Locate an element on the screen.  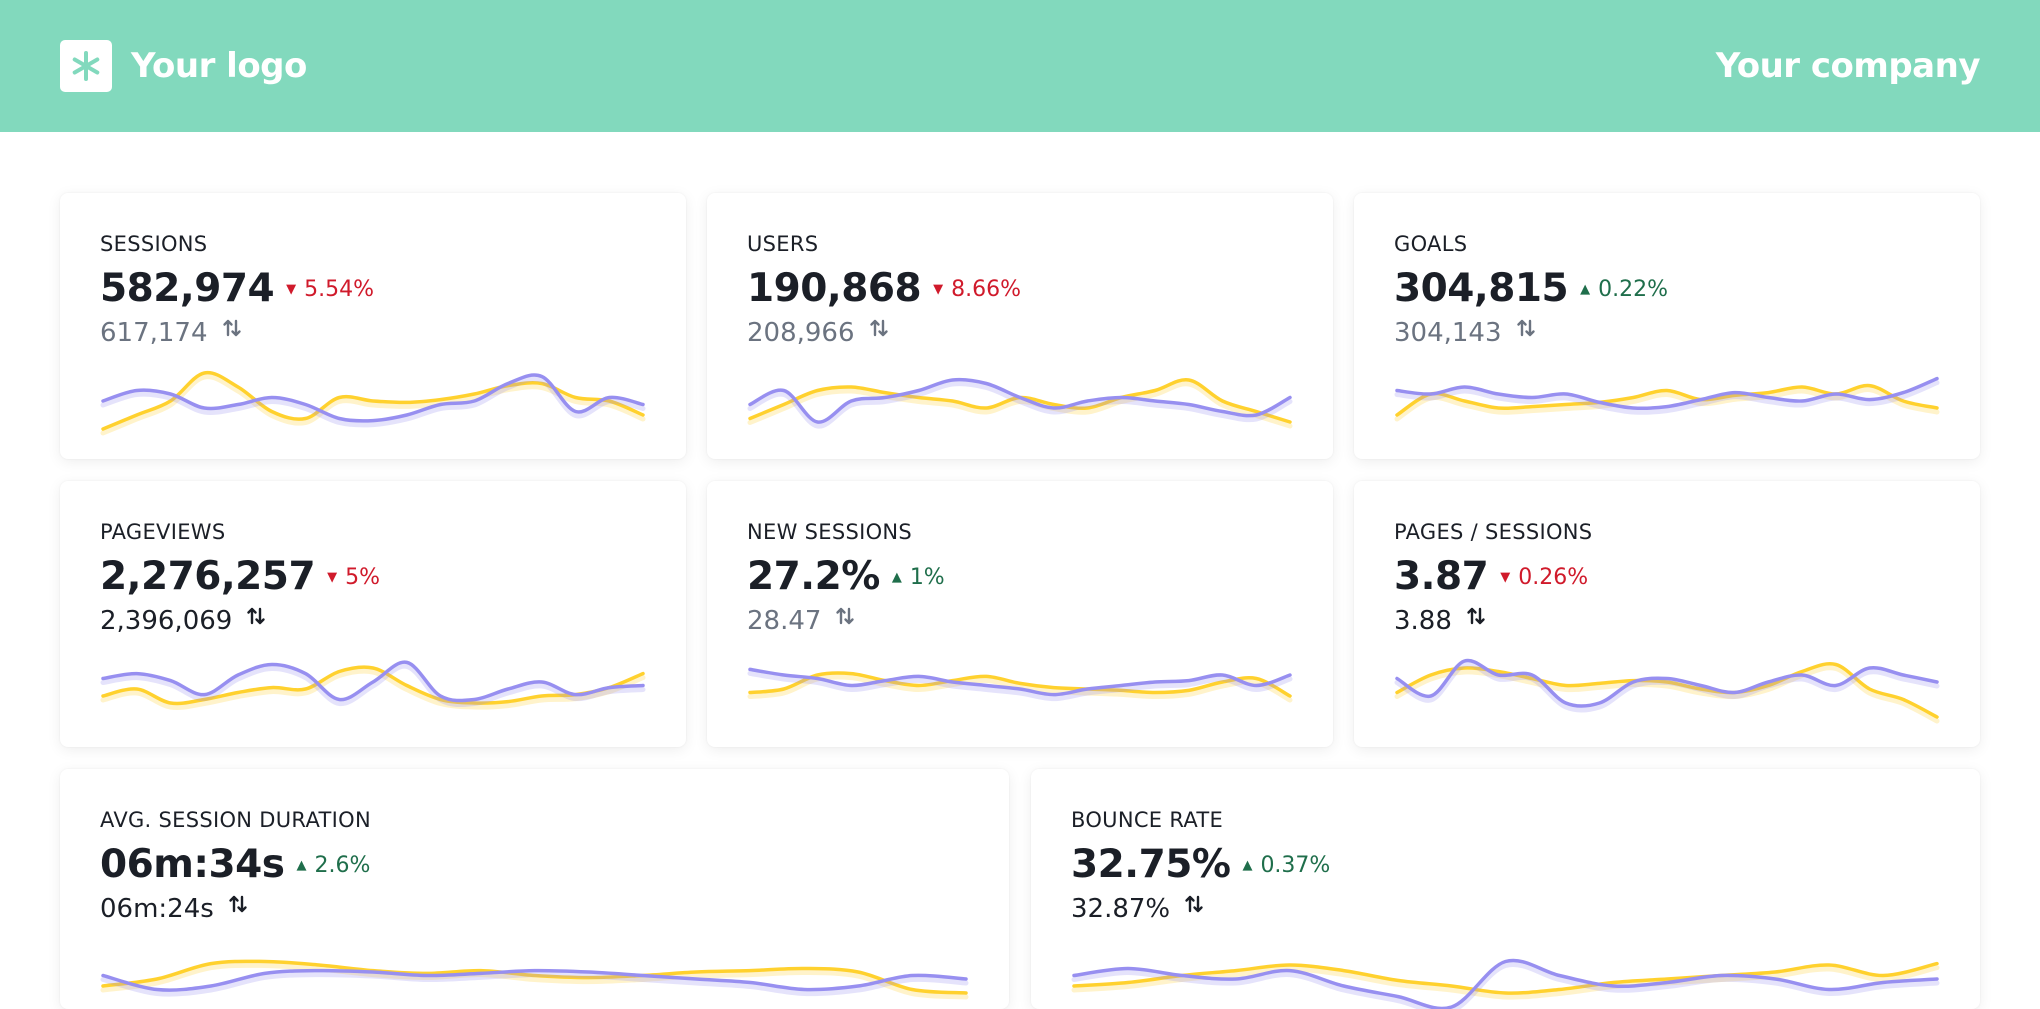
metric-previous-value: 3.88 is located at coordinates (1423, 621).